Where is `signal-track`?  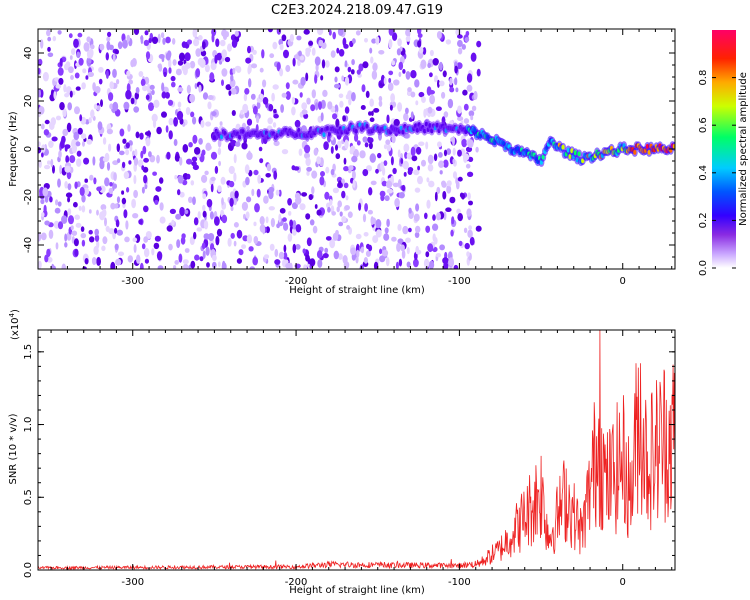 signal-track is located at coordinates (443, 143).